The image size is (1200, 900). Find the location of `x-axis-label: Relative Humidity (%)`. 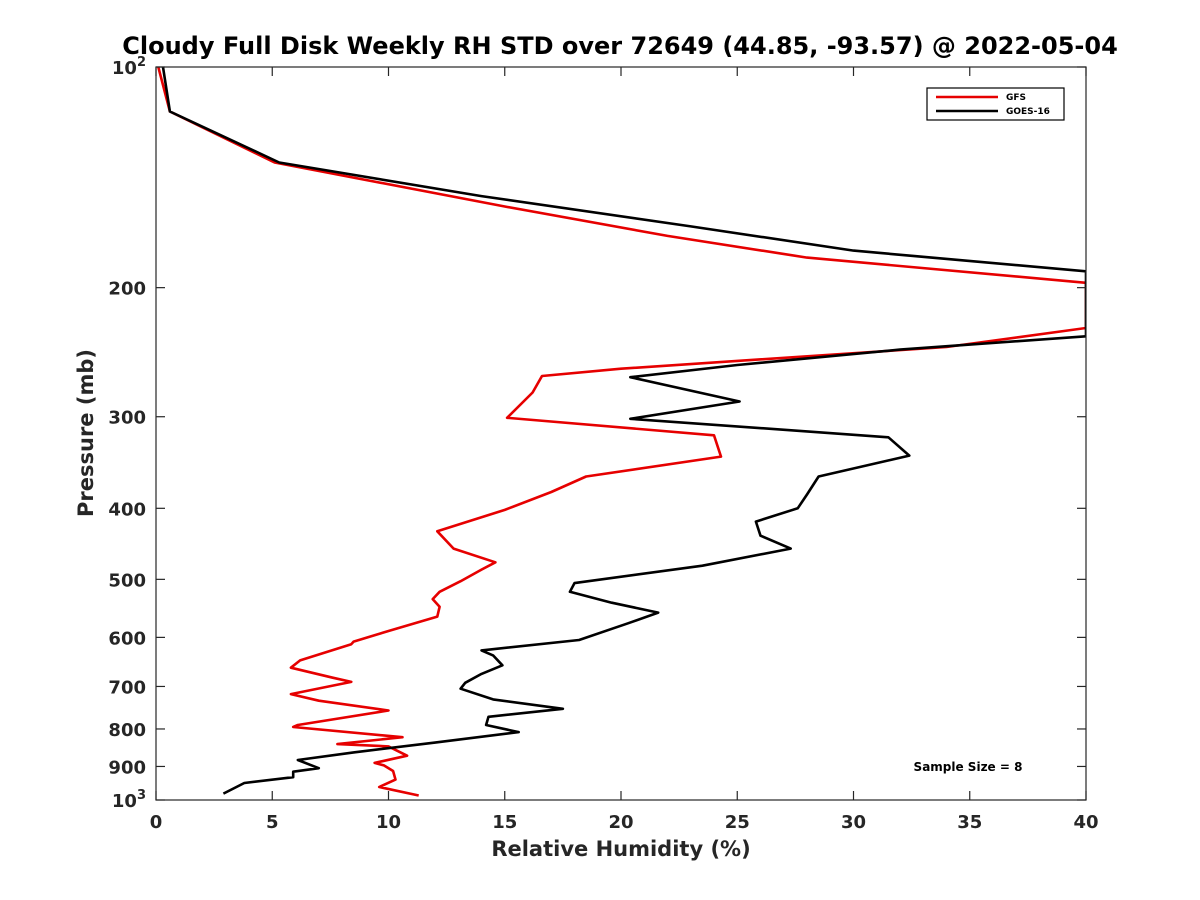

x-axis-label: Relative Humidity (%) is located at coordinates (620, 849).